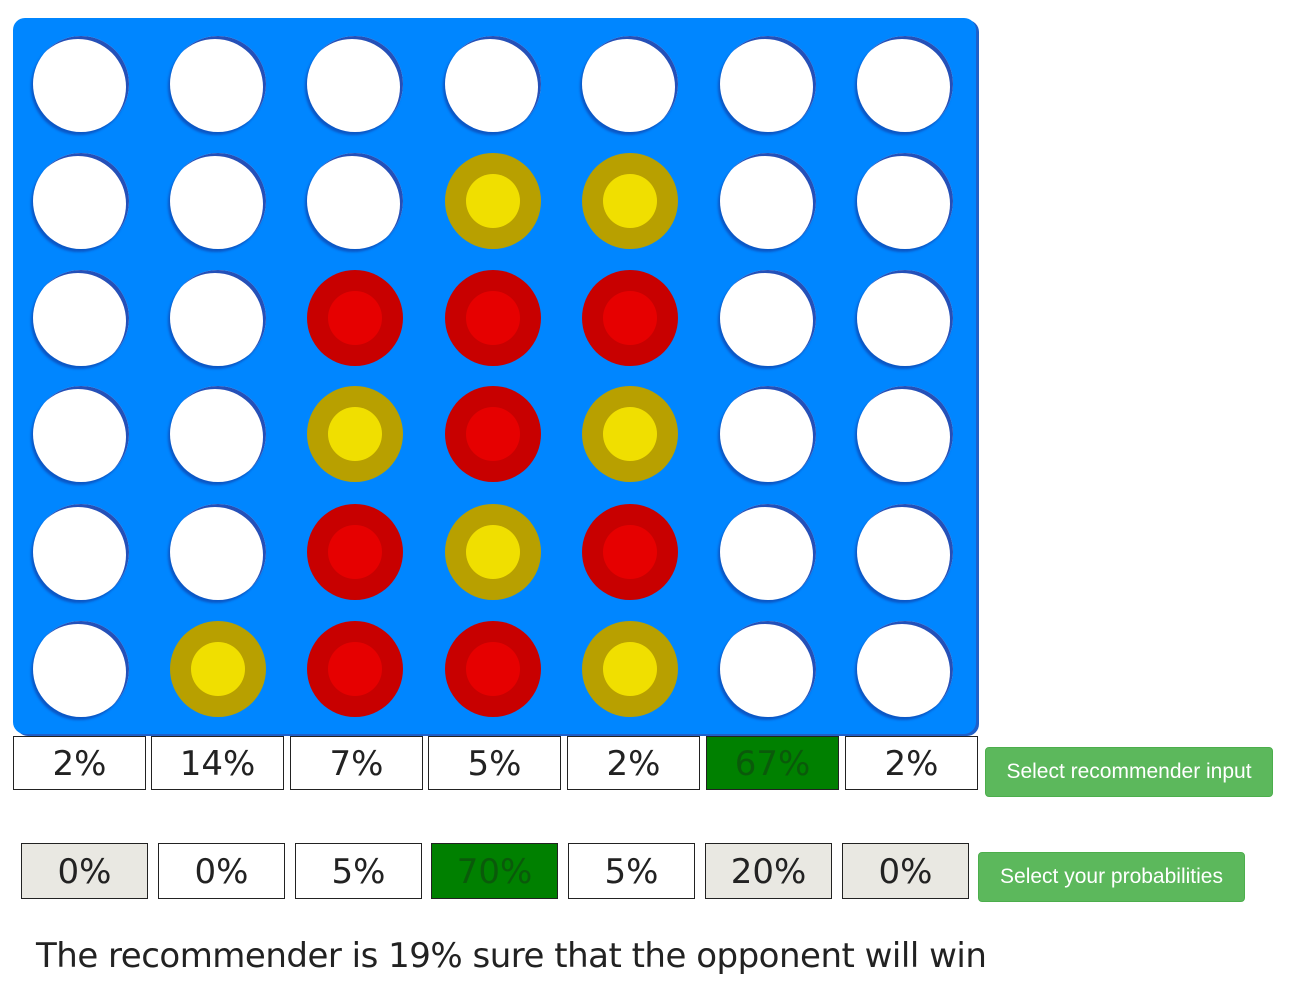 The width and height of the screenshot is (1308, 1006). Describe the element at coordinates (355, 552) in the screenshot. I see `red-disc-r5-c3` at that location.